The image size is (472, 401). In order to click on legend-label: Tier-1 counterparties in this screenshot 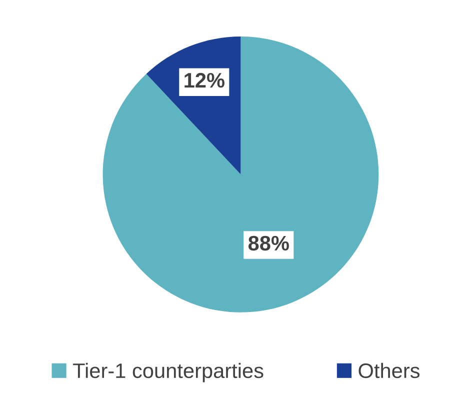, I will do `click(168, 372)`.